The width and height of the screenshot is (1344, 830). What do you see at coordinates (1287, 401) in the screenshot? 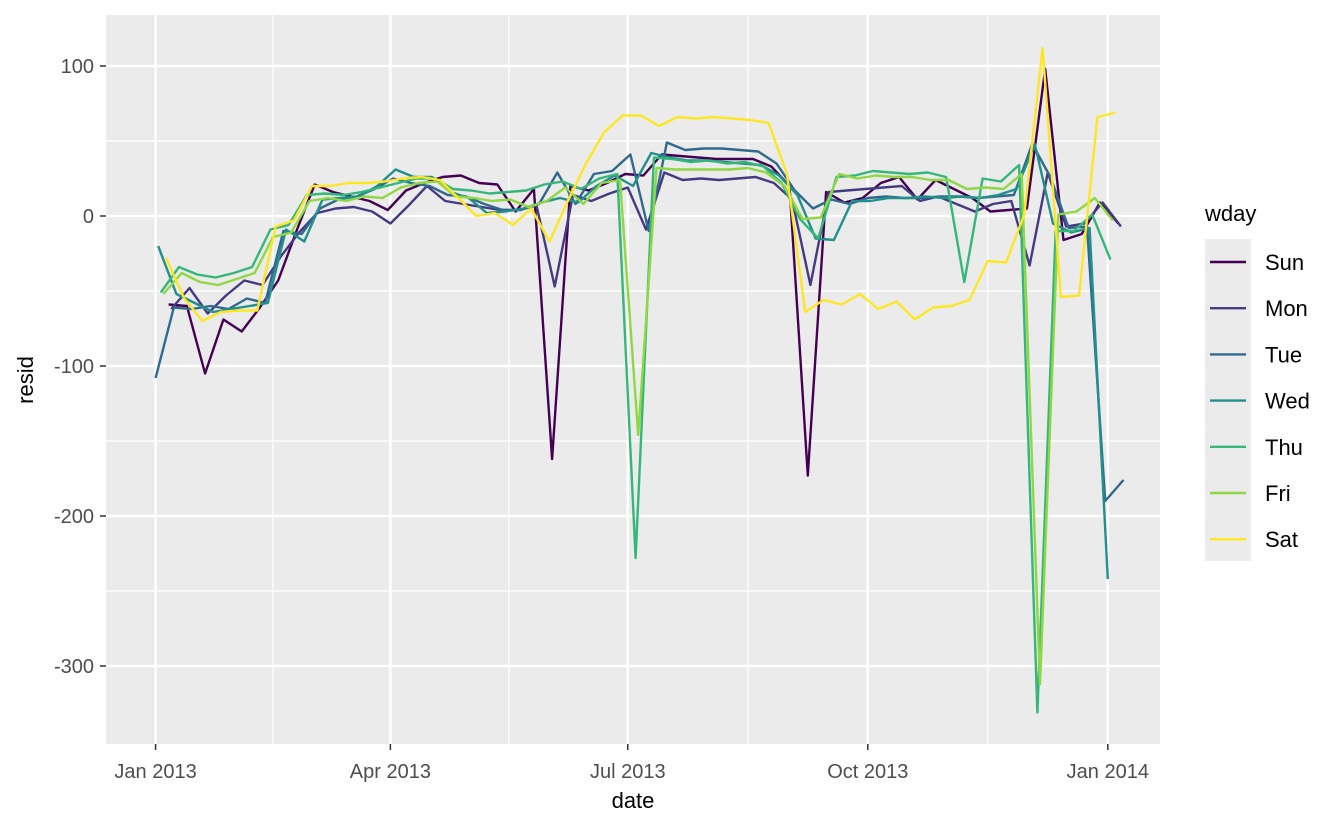
I see `legend-label-wed: Wed` at bounding box center [1287, 401].